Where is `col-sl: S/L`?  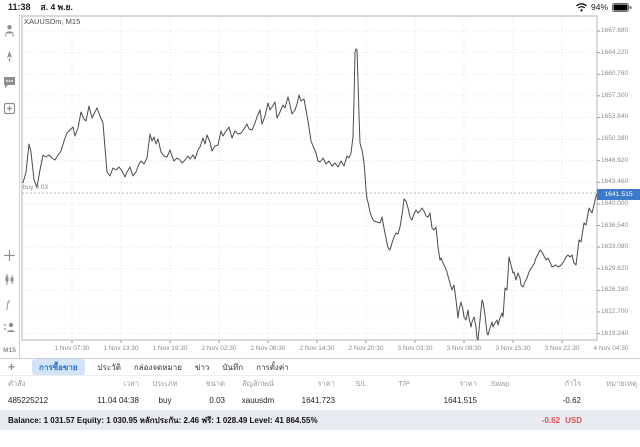
col-sl: S/L is located at coordinates (361, 383).